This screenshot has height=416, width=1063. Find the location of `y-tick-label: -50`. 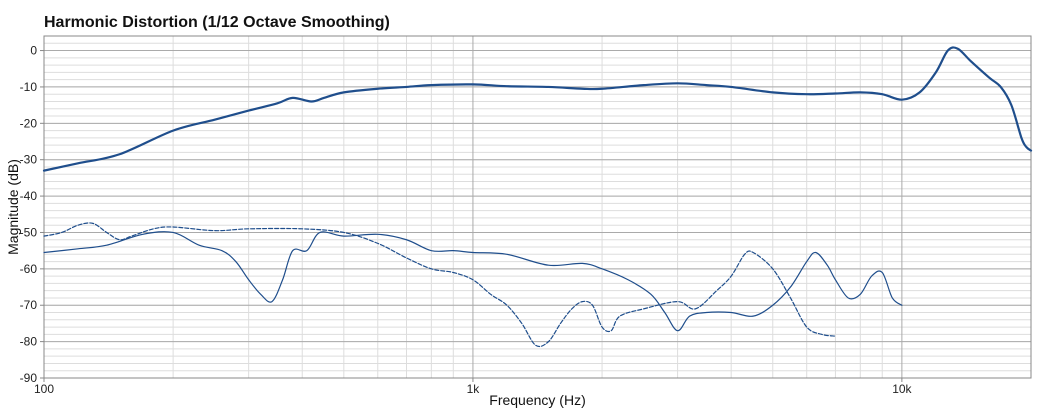

y-tick-label: -50 is located at coordinates (29, 232).